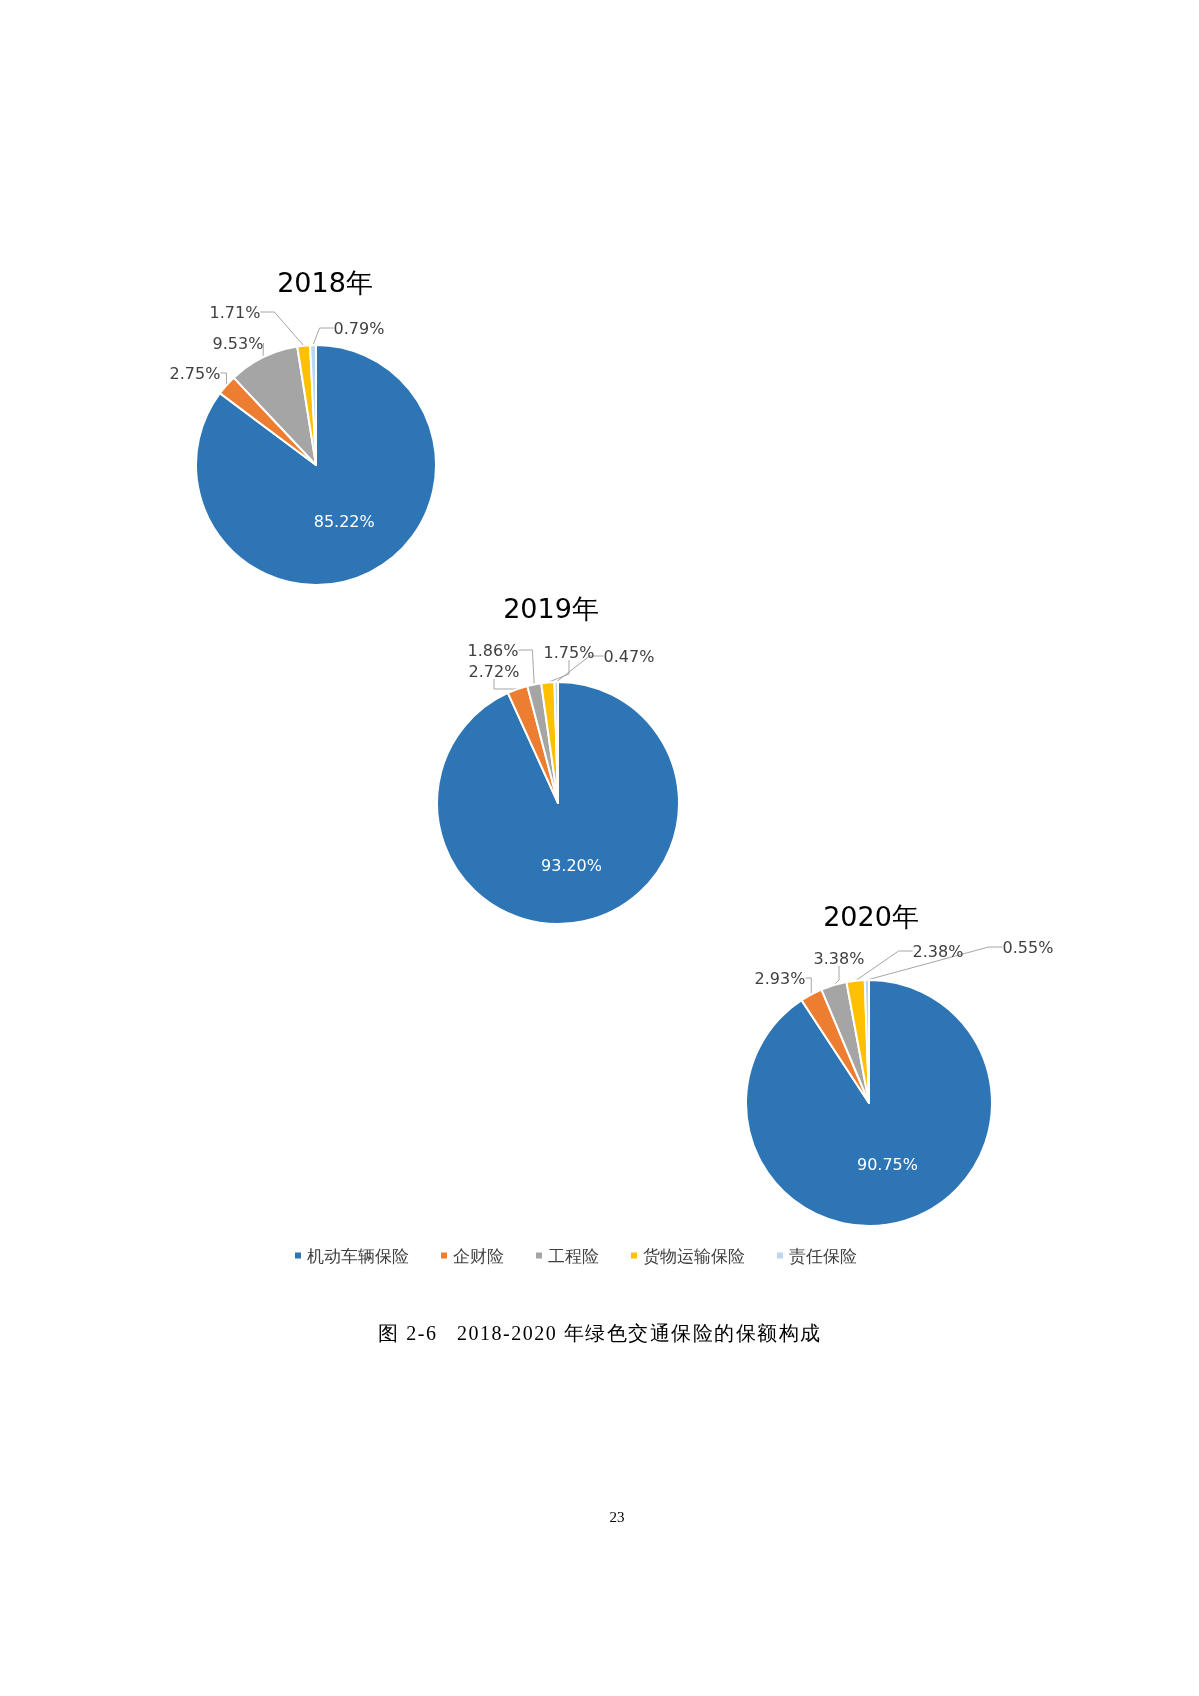 This screenshot has height=1696, width=1199. Describe the element at coordinates (551, 608) in the screenshot. I see `chart-title: 2019年` at that location.